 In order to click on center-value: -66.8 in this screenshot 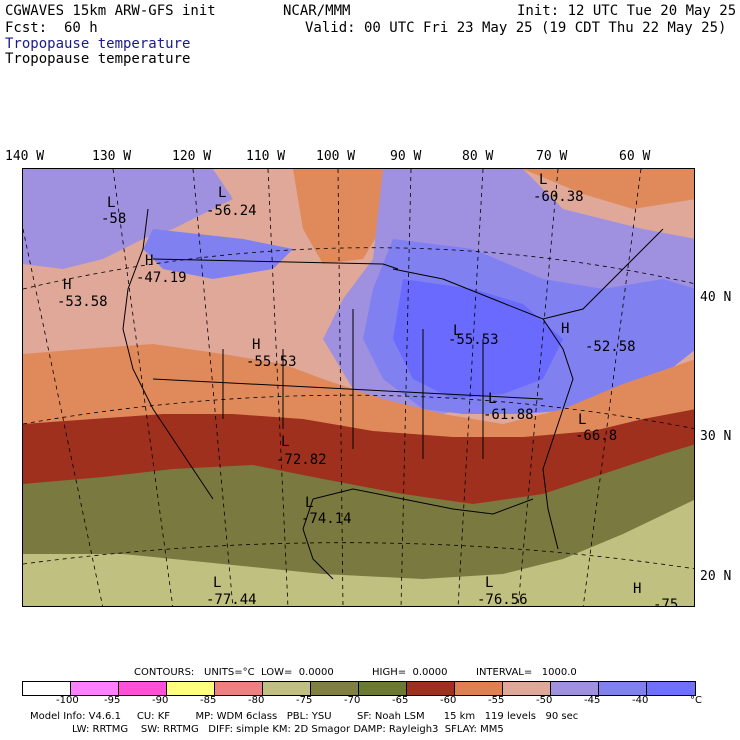, I will do `click(596, 436)`.